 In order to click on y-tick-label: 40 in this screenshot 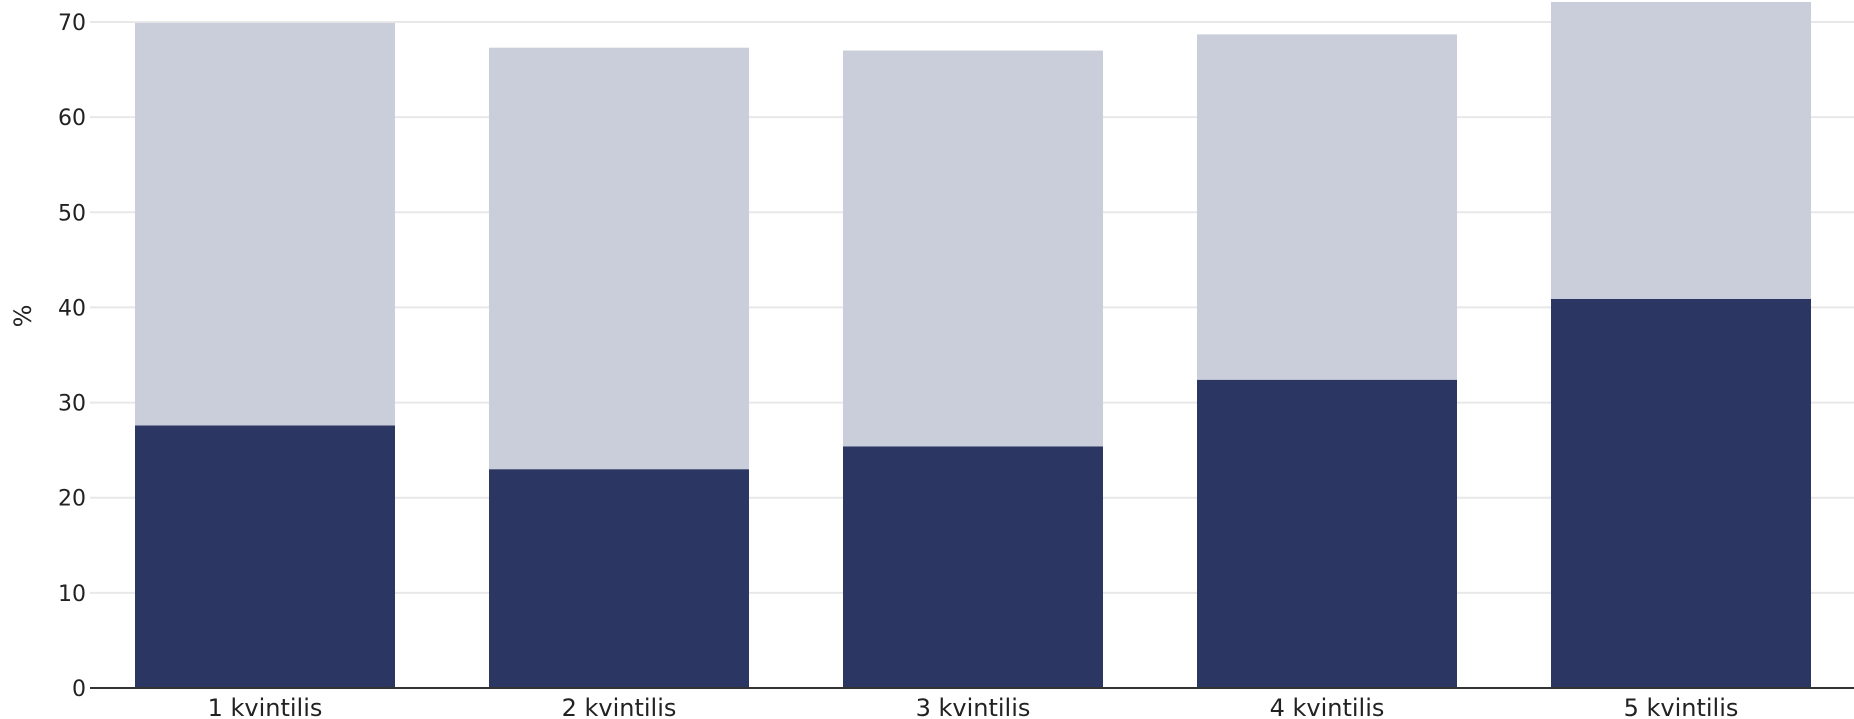, I will do `click(72, 308)`.